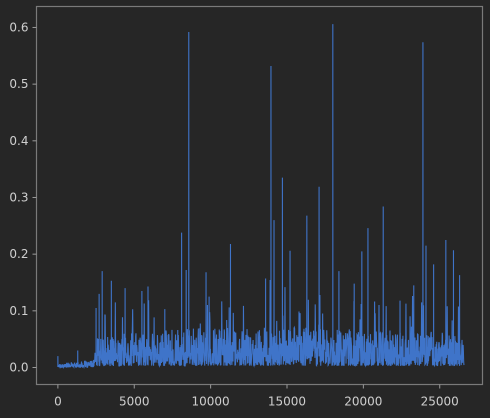 The width and height of the screenshot is (490, 418). Describe the element at coordinates (440, 402) in the screenshot. I see `x-tick-label: 25000` at that location.